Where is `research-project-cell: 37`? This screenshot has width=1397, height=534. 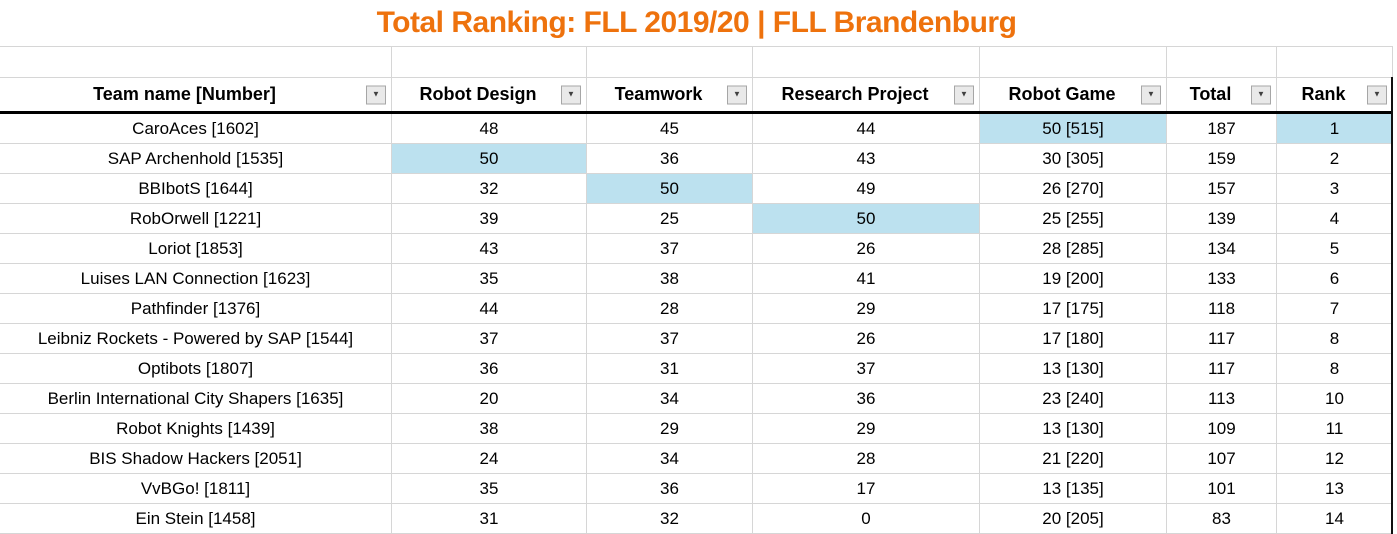
research-project-cell: 37 is located at coordinates (866, 368).